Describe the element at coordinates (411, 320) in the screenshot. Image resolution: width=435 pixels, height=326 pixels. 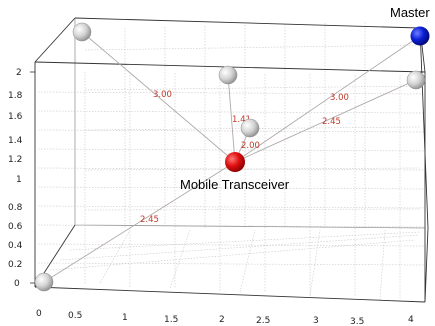
I see `x-tick-label: 4` at that location.